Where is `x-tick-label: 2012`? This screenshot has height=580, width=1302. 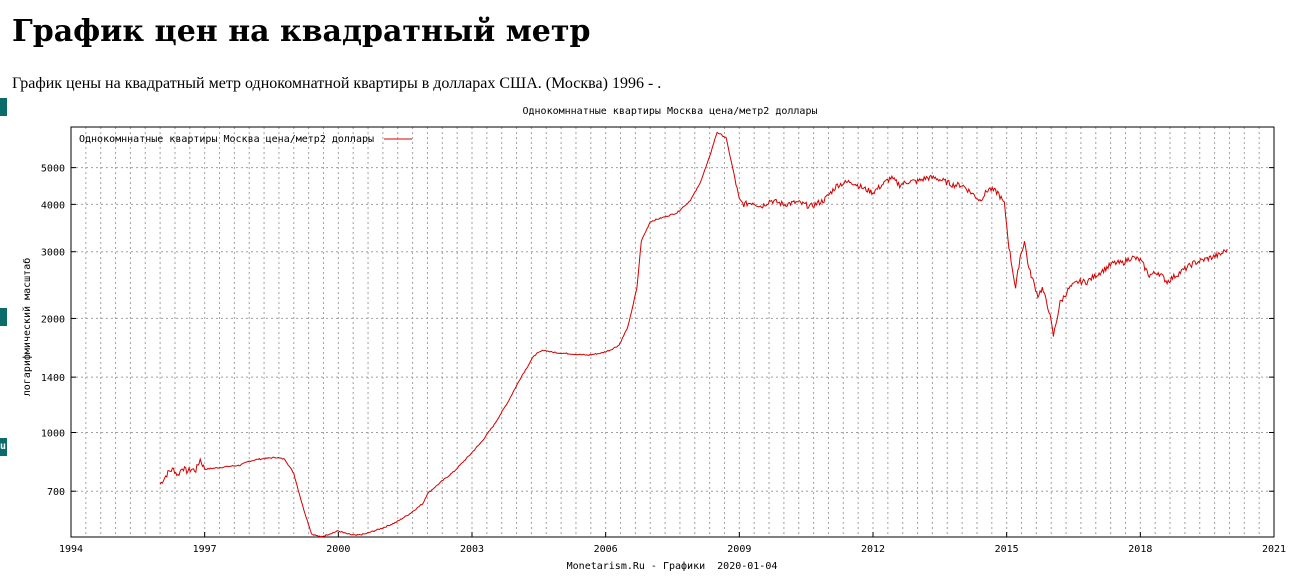 x-tick-label: 2012 is located at coordinates (873, 549).